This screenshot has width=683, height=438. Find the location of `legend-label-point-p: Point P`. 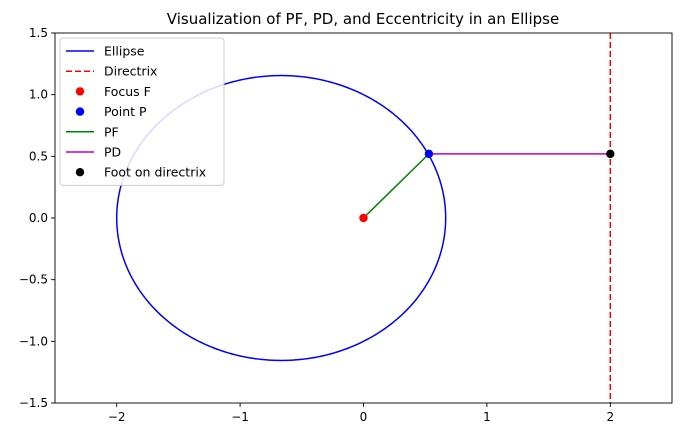

legend-label-point-p: Point P is located at coordinates (125, 111).